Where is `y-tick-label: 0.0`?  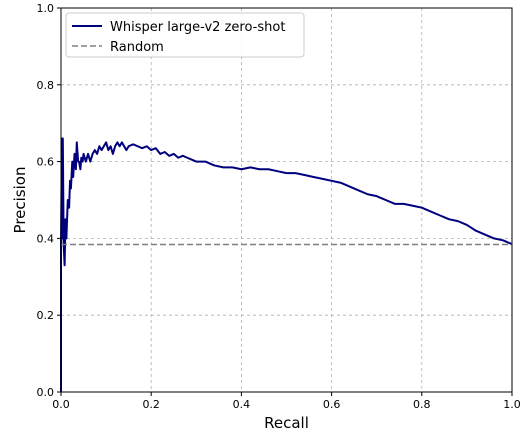
y-tick-label: 0.0 is located at coordinates (46, 392).